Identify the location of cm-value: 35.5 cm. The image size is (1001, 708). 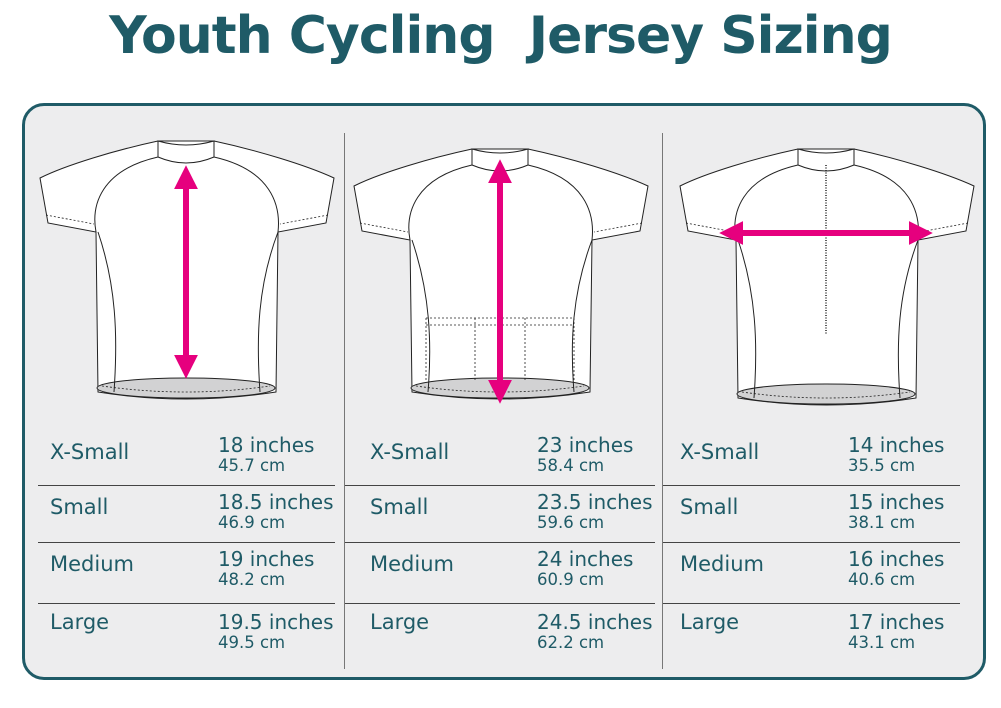
(882, 465).